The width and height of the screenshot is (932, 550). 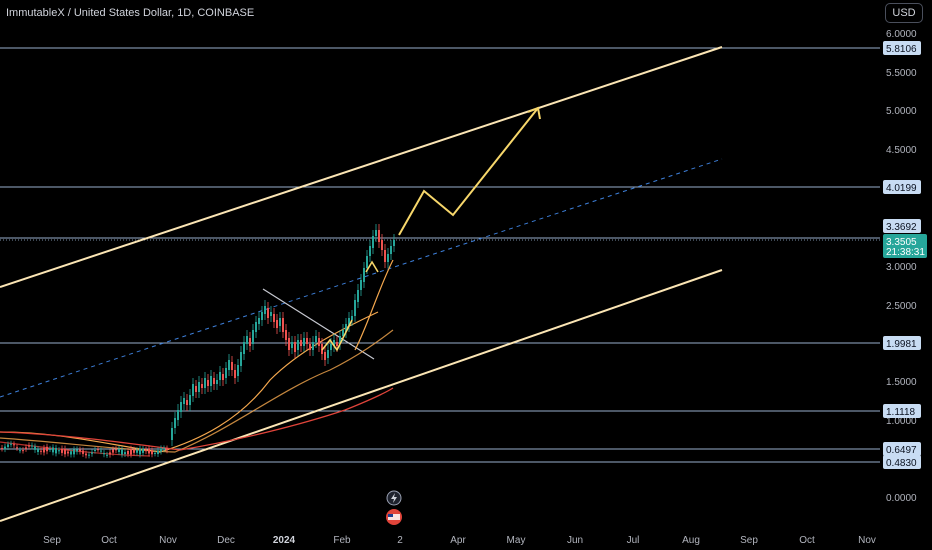 What do you see at coordinates (575, 540) in the screenshot?
I see `time-label: Jun` at bounding box center [575, 540].